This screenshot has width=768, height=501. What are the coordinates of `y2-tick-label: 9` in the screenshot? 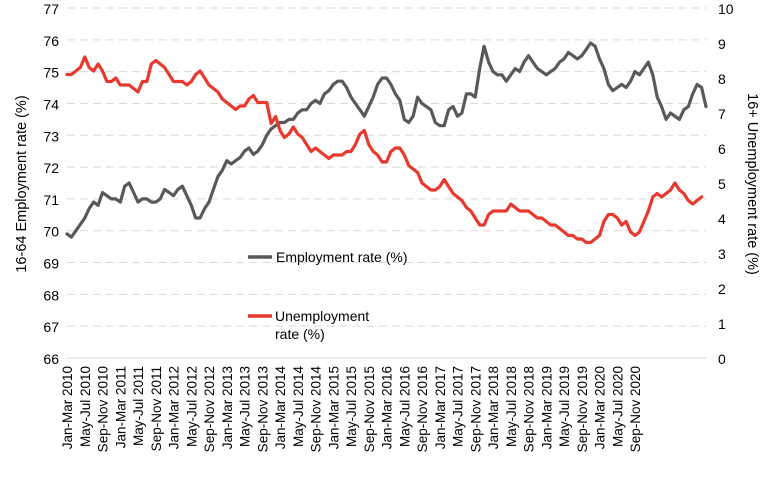 It's located at (722, 44).